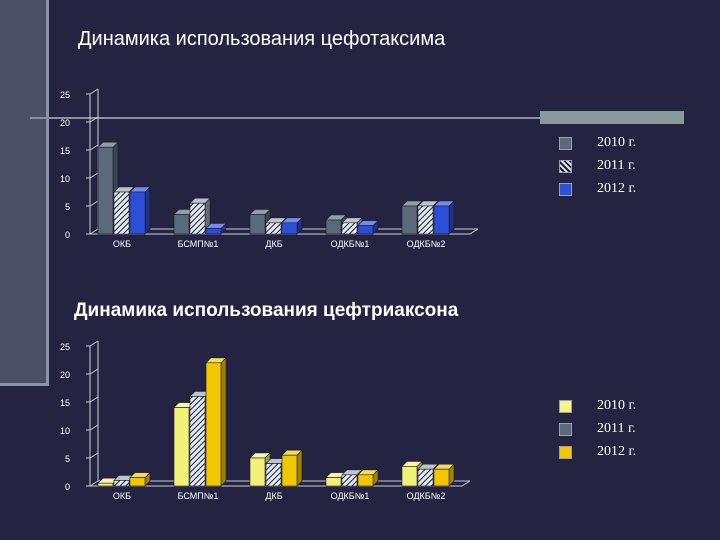  I want to click on left-decor-strip, so click(24, 193).